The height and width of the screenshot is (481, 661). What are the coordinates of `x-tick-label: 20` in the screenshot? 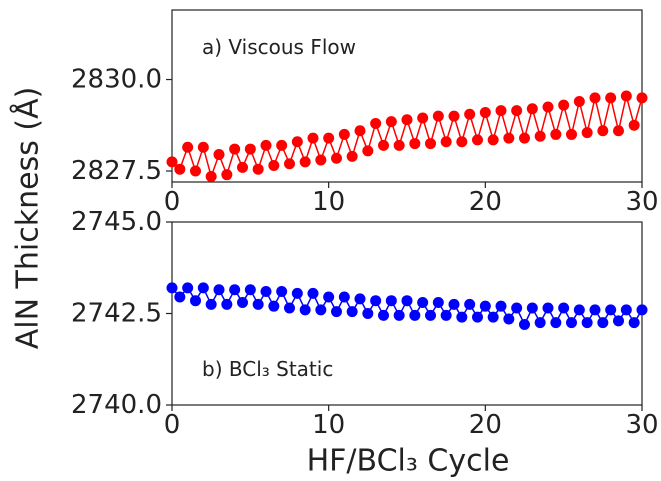 It's located at (485, 425).